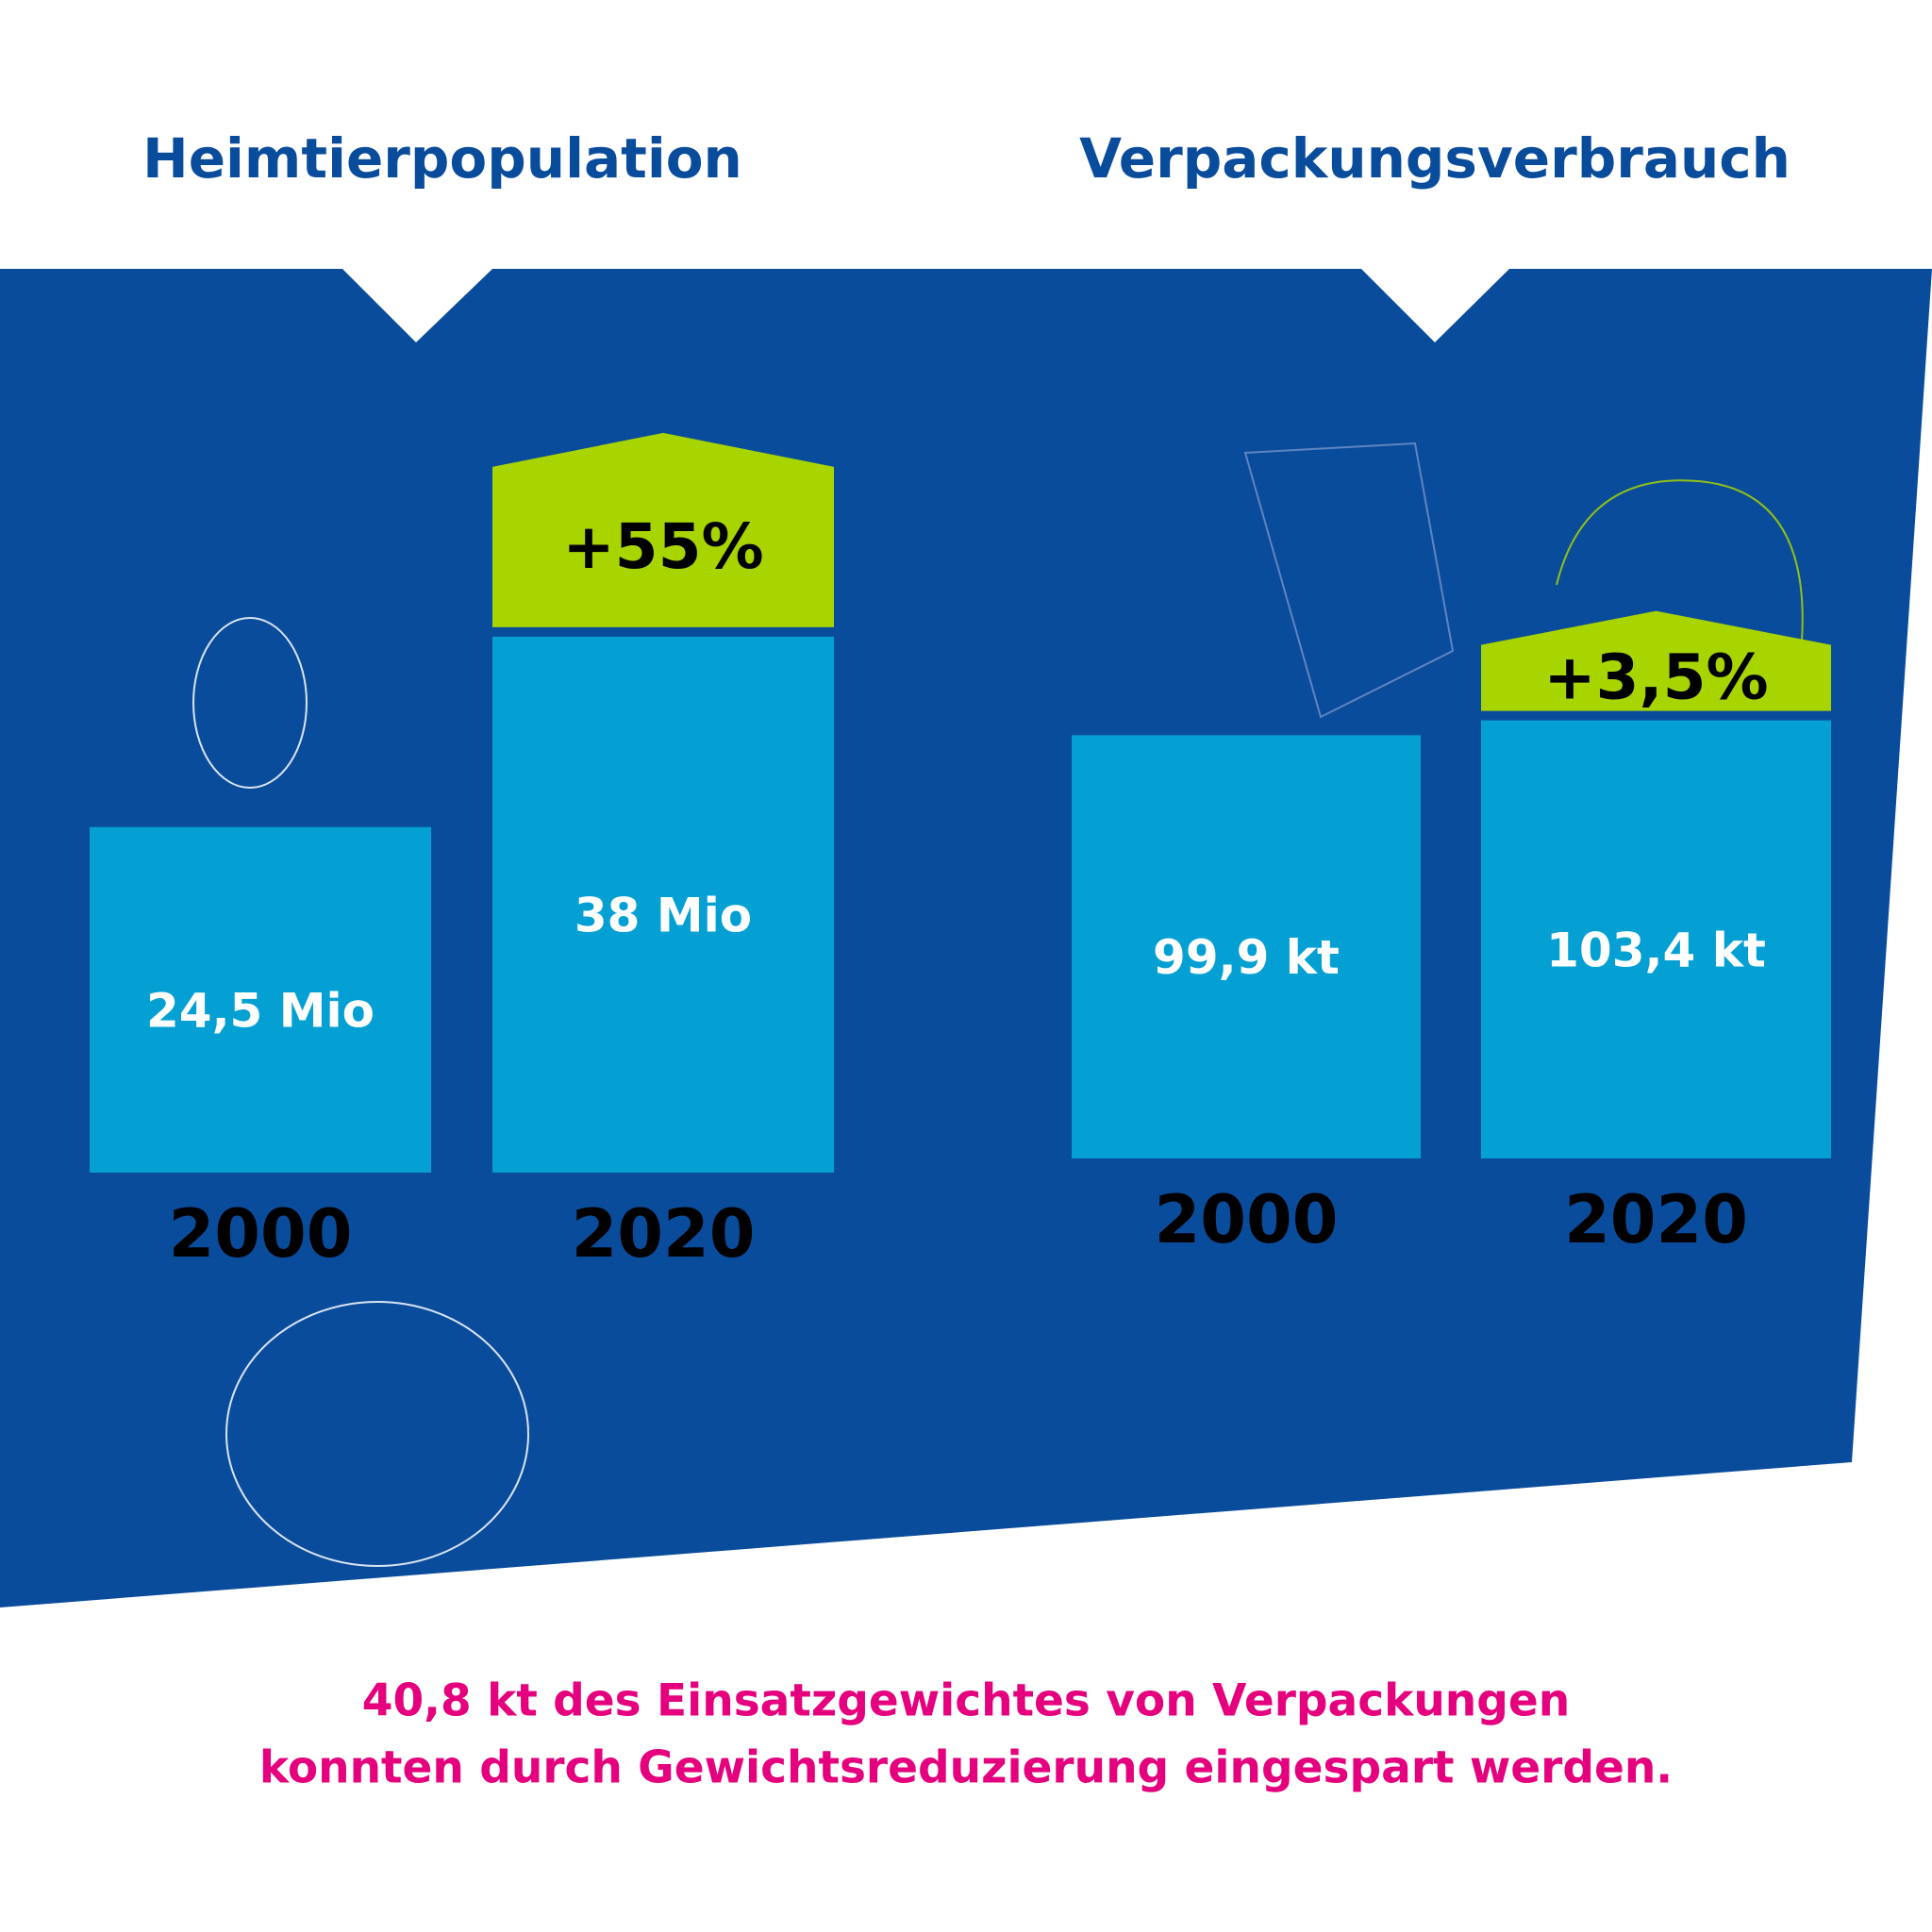 The height and width of the screenshot is (1932, 1932). What do you see at coordinates (1246, 958) in the screenshot?
I see `value-label: 99,9 kt` at bounding box center [1246, 958].